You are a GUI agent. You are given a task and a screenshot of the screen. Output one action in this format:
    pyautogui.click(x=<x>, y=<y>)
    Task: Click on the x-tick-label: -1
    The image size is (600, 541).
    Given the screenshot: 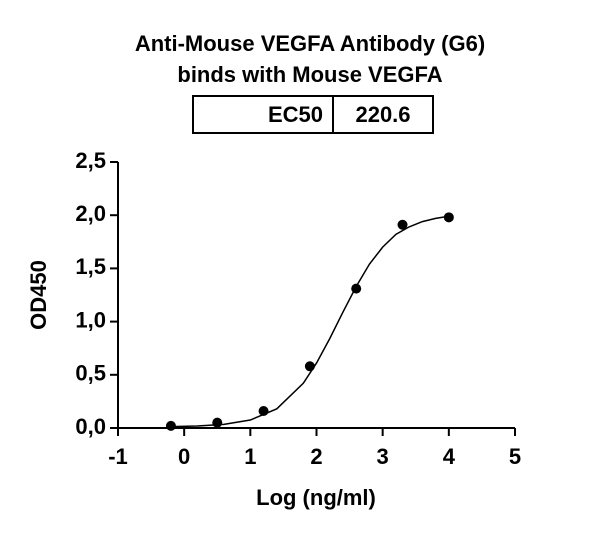 What is the action you would take?
    pyautogui.click(x=118, y=456)
    